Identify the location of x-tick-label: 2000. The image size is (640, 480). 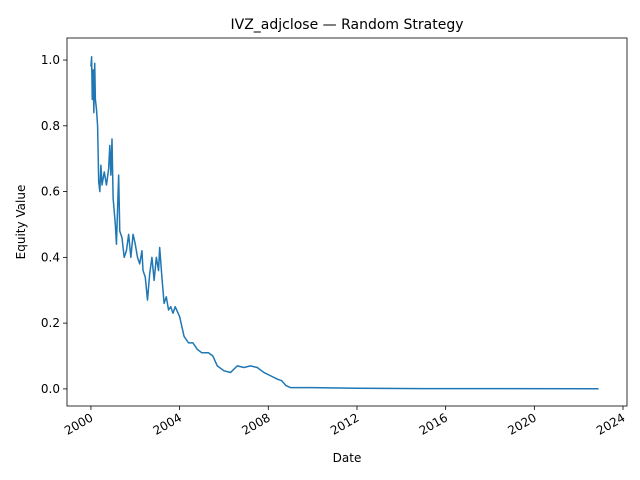
(78, 423).